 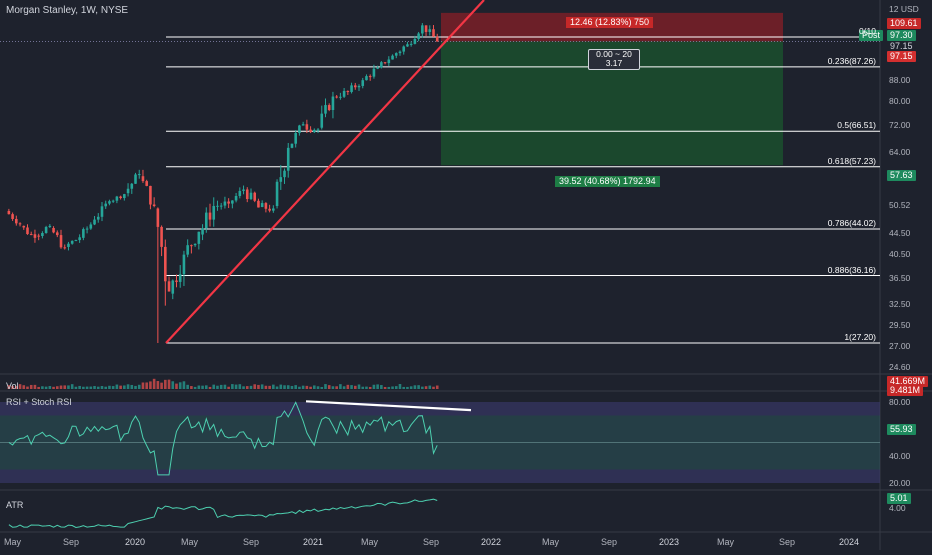 I want to click on atr-current-tag: 5.01, so click(x=899, y=498).